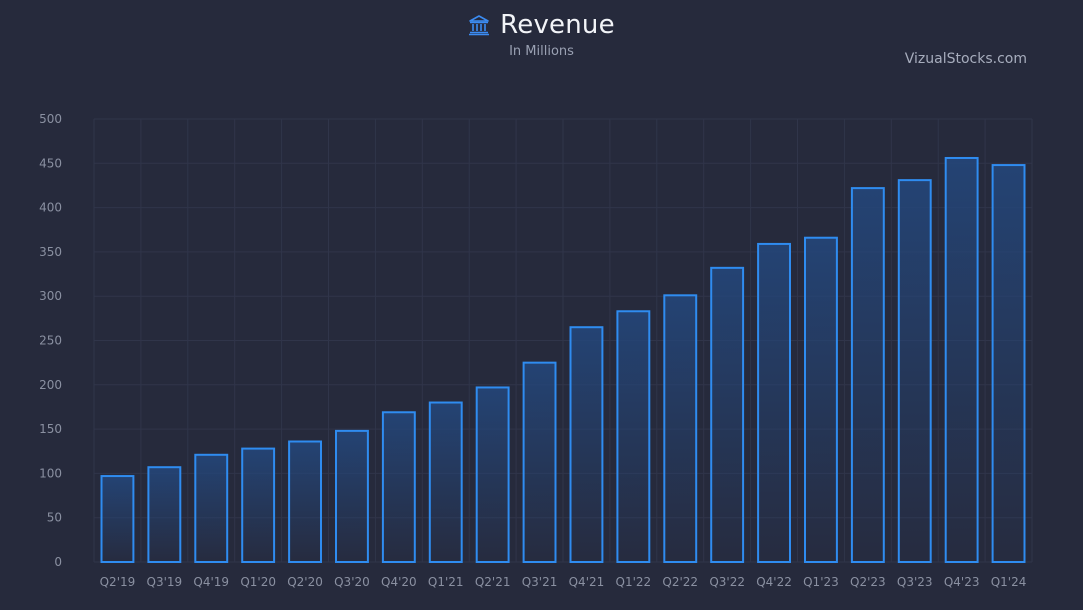 The height and width of the screenshot is (610, 1083). What do you see at coordinates (446, 582) in the screenshot?
I see `x-tick-label: Q1'21` at bounding box center [446, 582].